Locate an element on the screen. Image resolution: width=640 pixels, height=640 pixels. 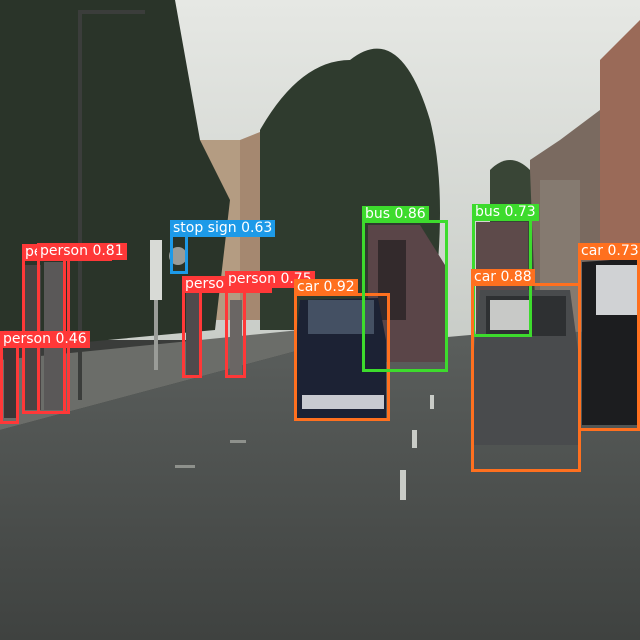
detection-score: 0.46 is located at coordinates (71, 339).